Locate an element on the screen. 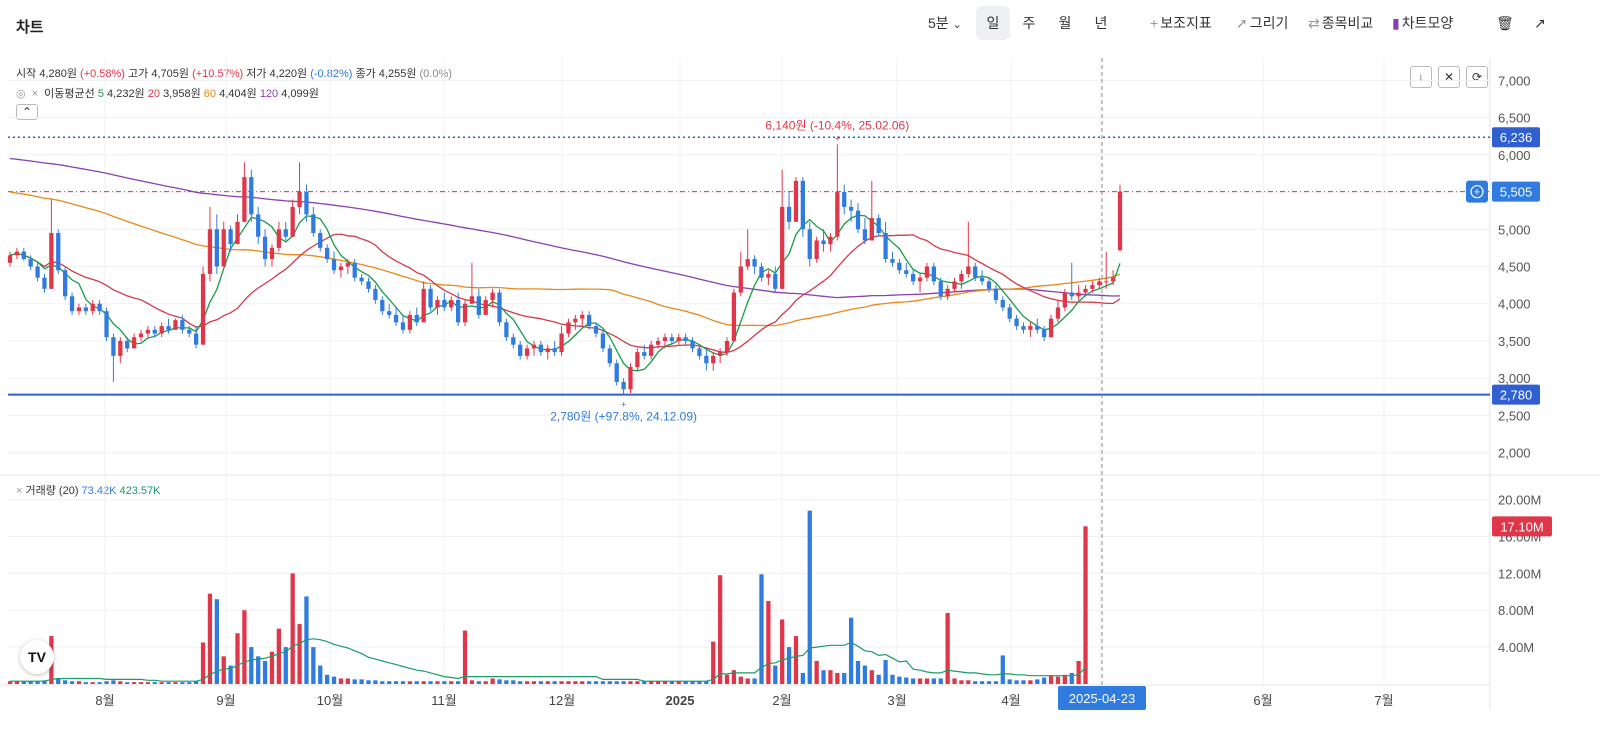 The width and height of the screenshot is (1600, 739). tab-week: 주 is located at coordinates (1029, 23).